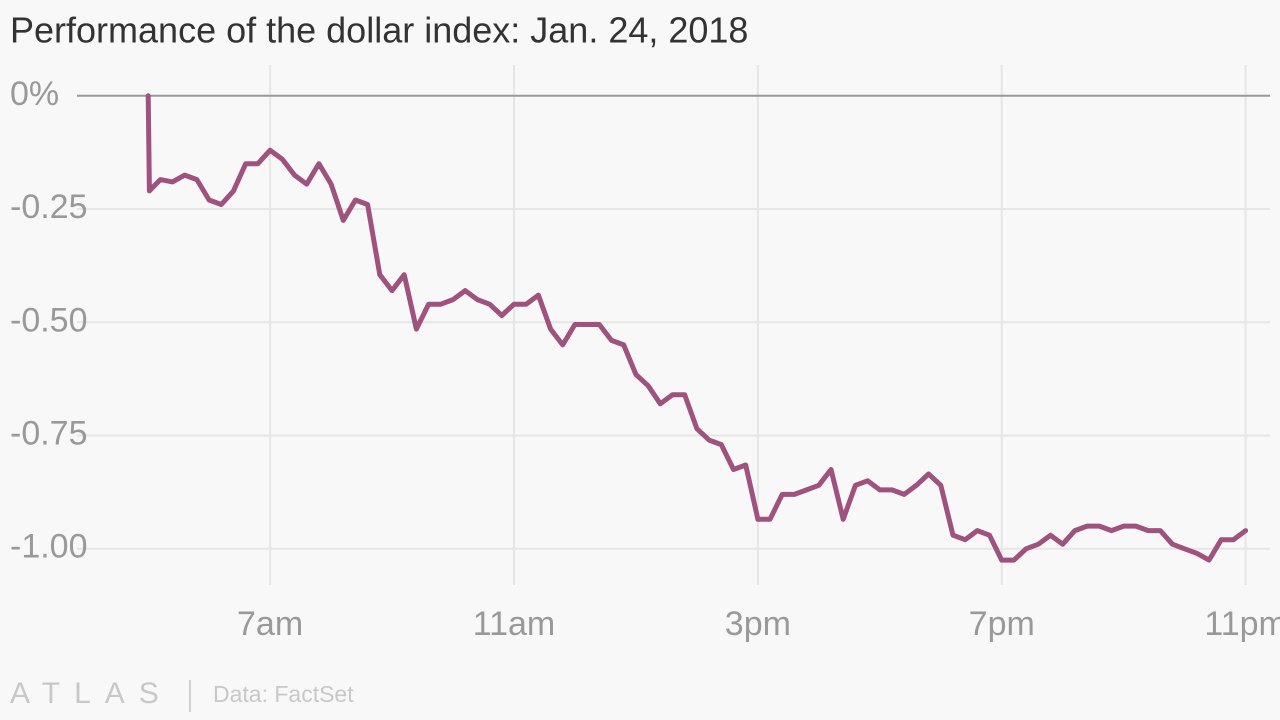 The height and width of the screenshot is (720, 1280). Describe the element at coordinates (270, 624) in the screenshot. I see `x-tick-label: 7am` at that location.